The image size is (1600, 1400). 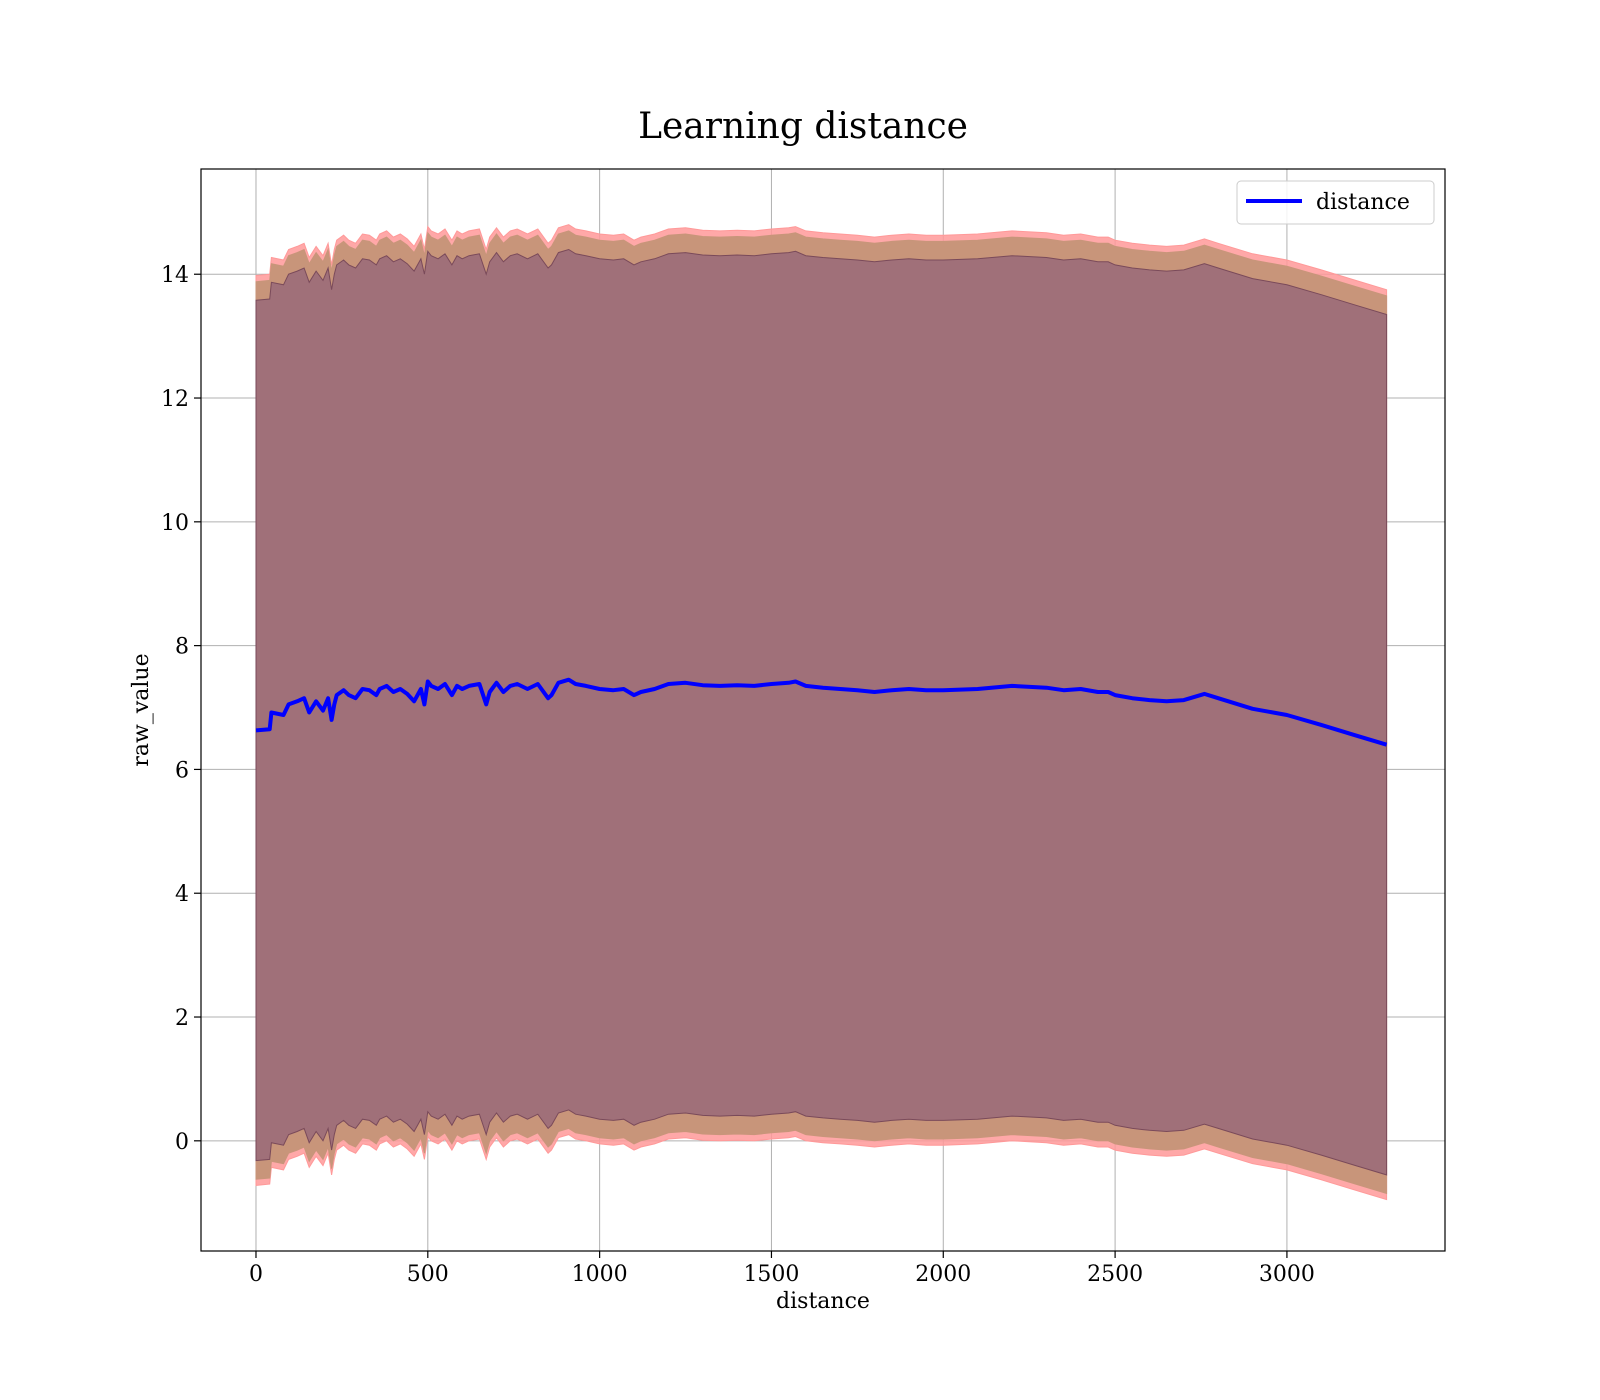 What do you see at coordinates (1363, 202) in the screenshot?
I see `legend-entry-distance: distance` at bounding box center [1363, 202].